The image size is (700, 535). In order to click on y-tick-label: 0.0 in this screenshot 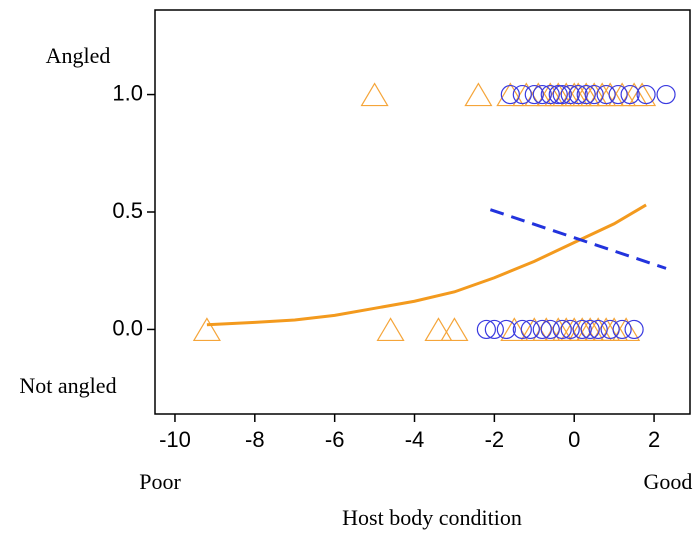, I will do `click(127, 327)`.